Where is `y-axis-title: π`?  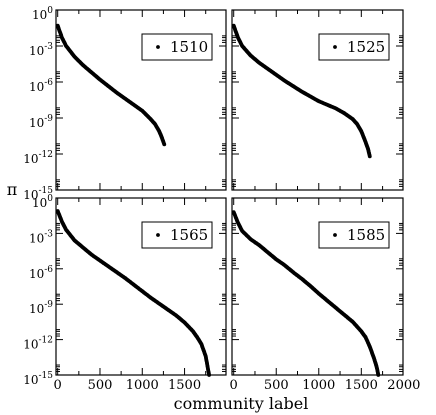
y-axis-title: π is located at coordinates (12, 189).